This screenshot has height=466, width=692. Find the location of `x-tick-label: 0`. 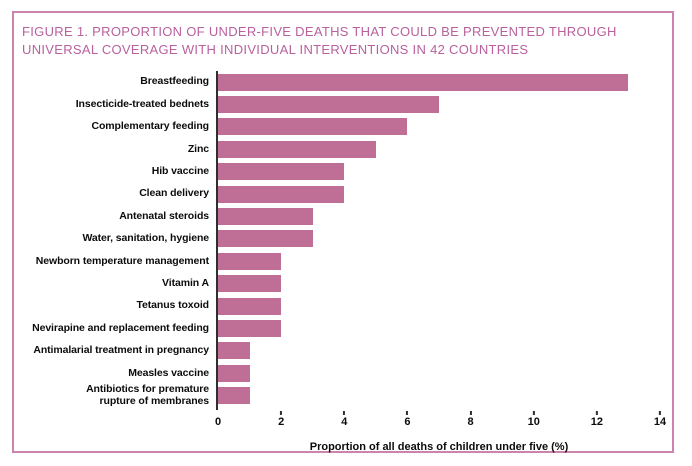

x-tick-label: 0 is located at coordinates (218, 421).